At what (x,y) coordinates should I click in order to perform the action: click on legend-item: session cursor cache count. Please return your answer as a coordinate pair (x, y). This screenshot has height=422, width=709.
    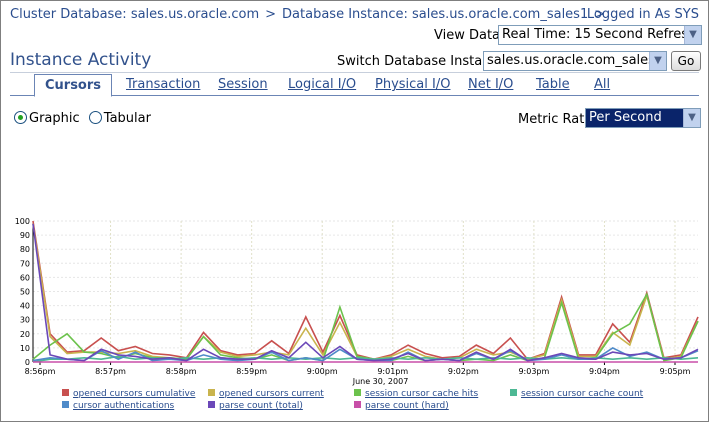
    Looking at the image, I should click on (576, 394).